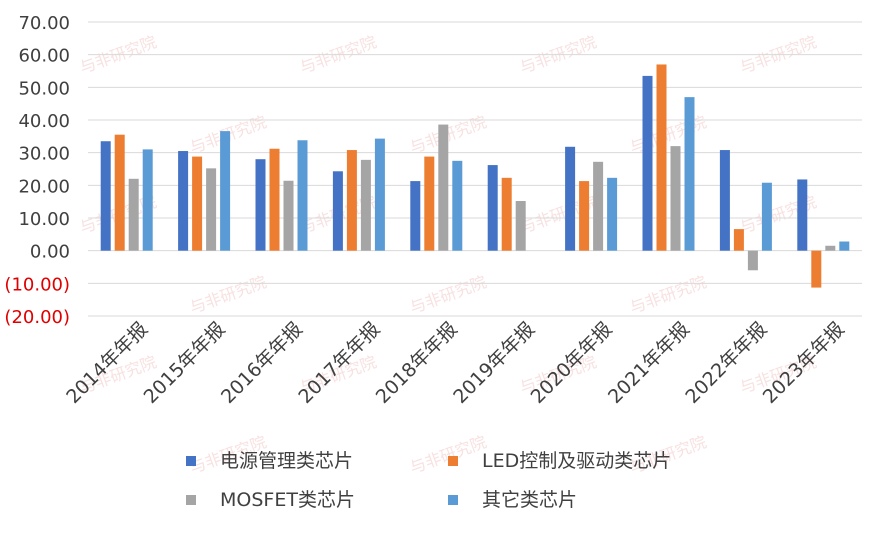 The width and height of the screenshot is (874, 533). What do you see at coordinates (37, 284) in the screenshot?
I see `y-tick-label: (10.00)` at bounding box center [37, 284].